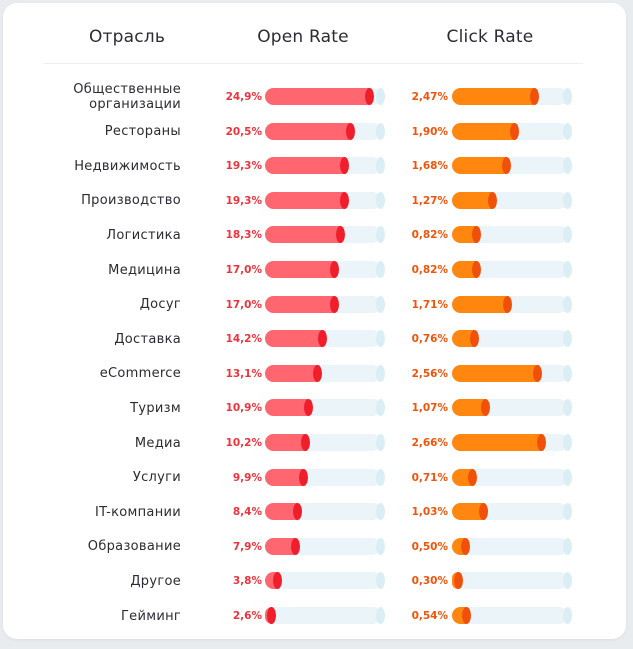 This screenshot has height=649, width=633. I want to click on table-row: Медиа 10,2% 2,66%, so click(314, 443).